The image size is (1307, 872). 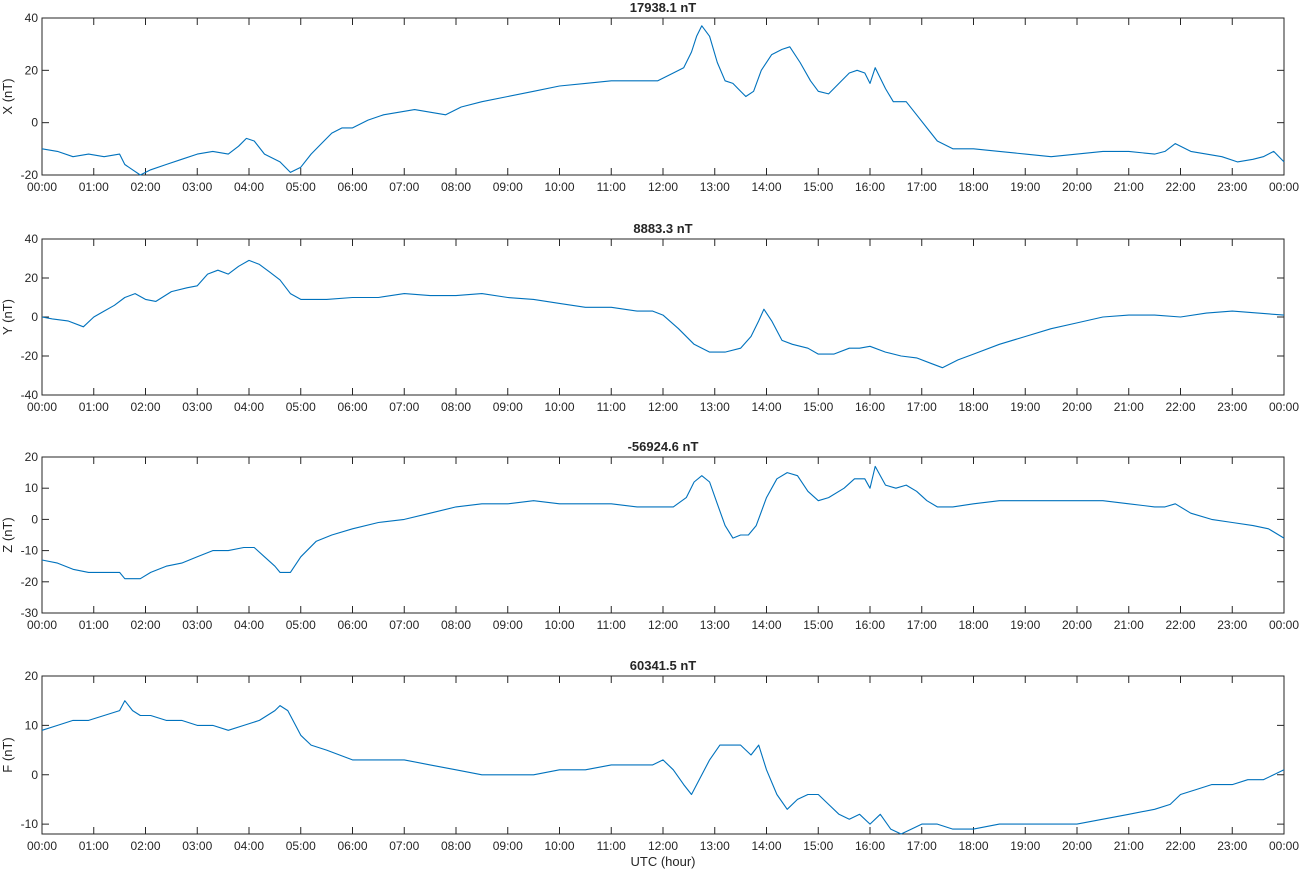 I want to click on y-axis-label: X (nT), so click(x=7, y=96).